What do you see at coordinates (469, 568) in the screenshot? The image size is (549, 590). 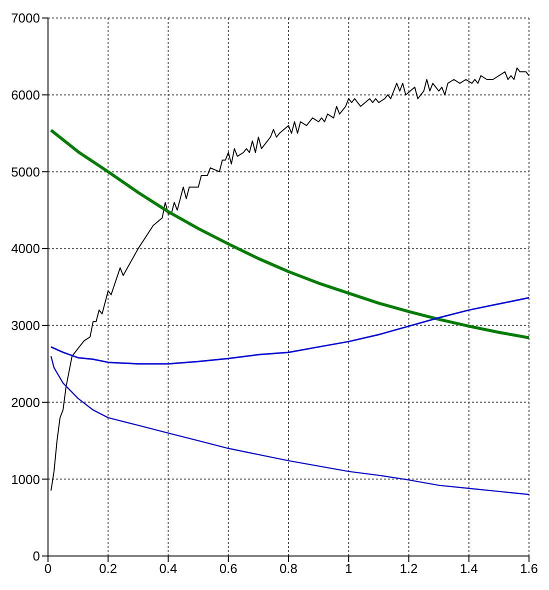 I see `x-tick-label: 1.4` at bounding box center [469, 568].